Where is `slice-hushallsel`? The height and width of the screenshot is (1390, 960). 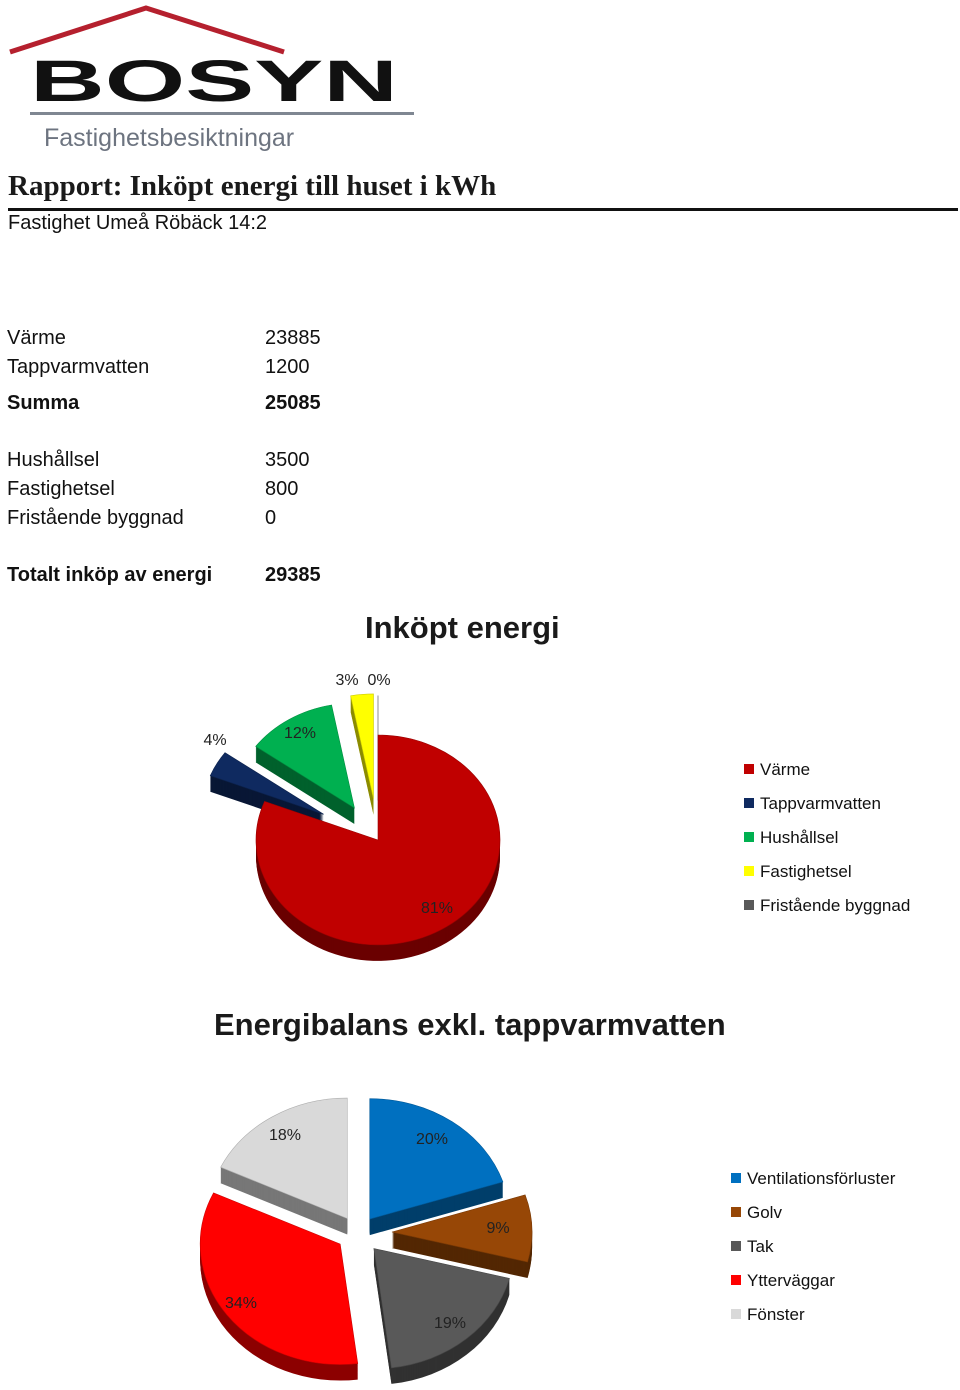
slice-hushallsel is located at coordinates (305, 756).